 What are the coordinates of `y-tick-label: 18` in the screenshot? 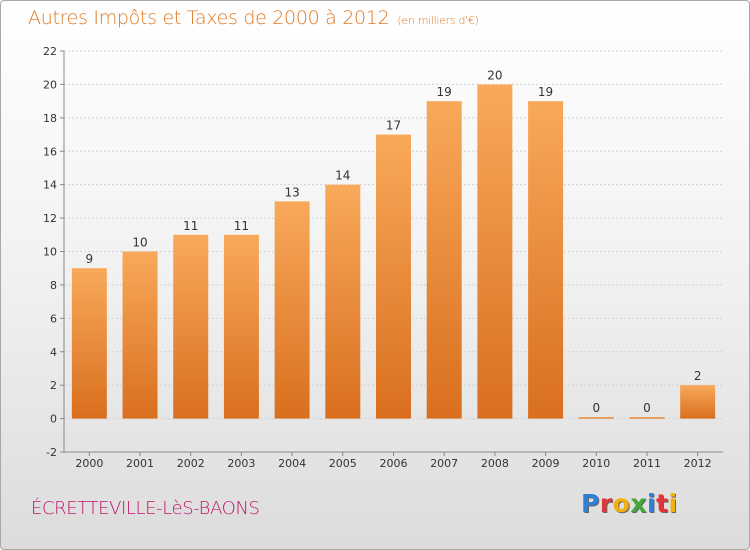 It's located at (50, 118).